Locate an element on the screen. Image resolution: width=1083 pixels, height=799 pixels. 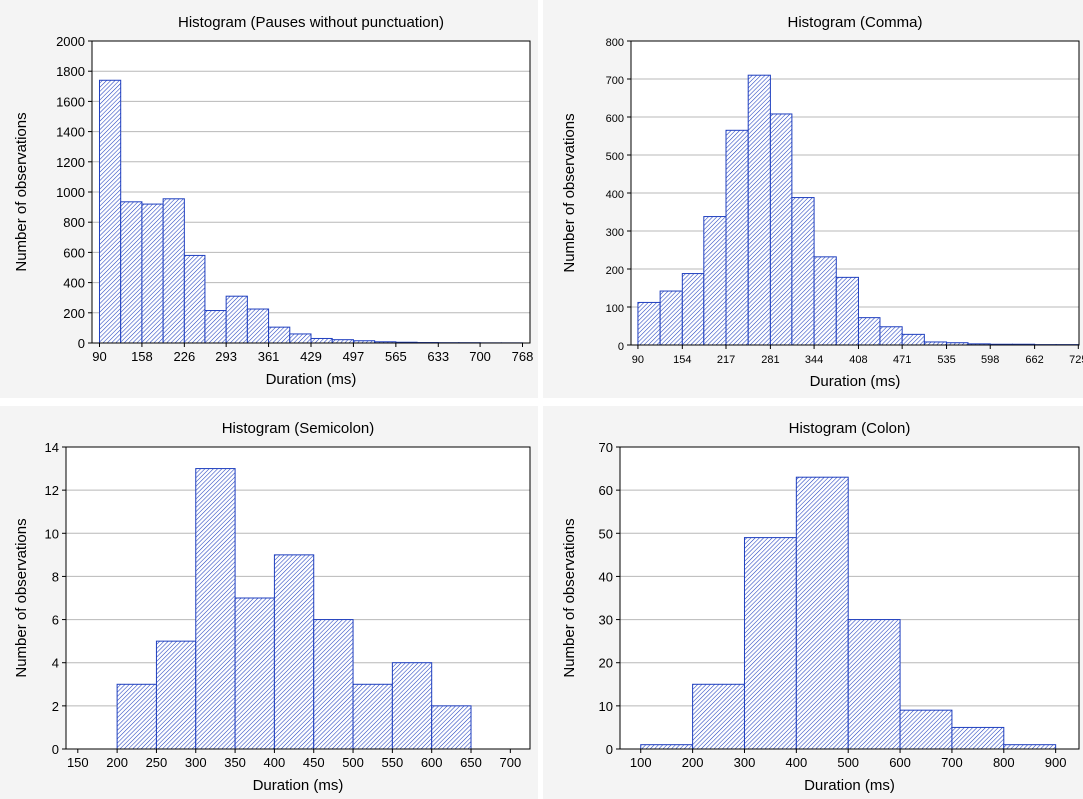
y-tick-label: 50 is located at coordinates (606, 533).